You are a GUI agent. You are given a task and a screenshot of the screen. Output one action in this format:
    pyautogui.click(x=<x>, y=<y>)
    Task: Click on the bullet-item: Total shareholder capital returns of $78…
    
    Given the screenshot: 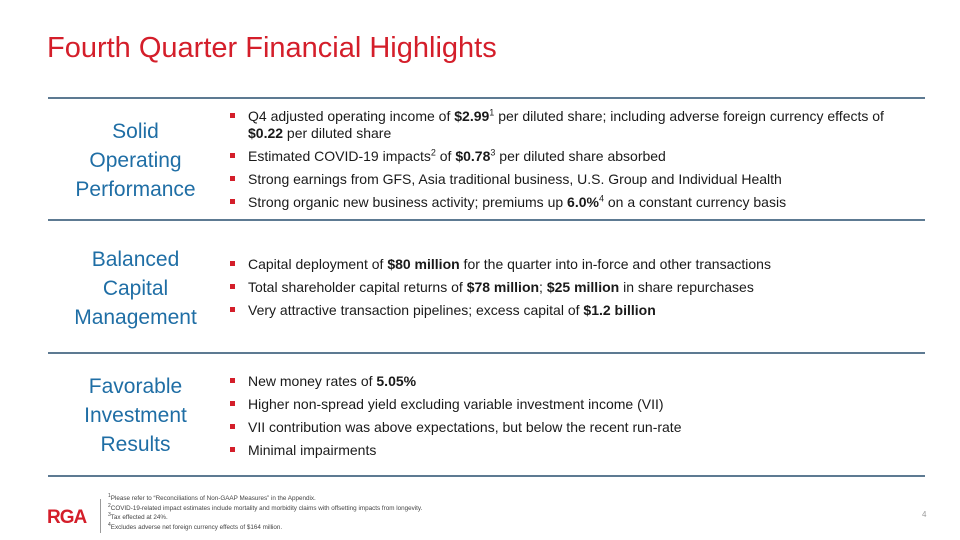 What is the action you would take?
    pyautogui.click(x=575, y=287)
    